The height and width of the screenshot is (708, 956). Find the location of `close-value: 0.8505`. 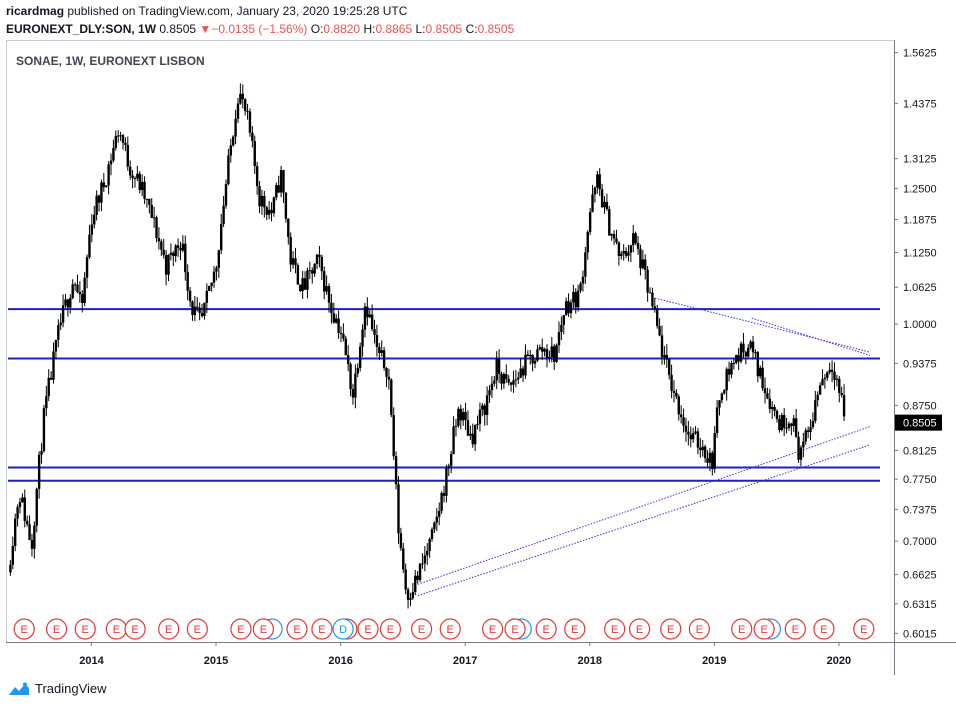

close-value: 0.8505 is located at coordinates (496, 29).